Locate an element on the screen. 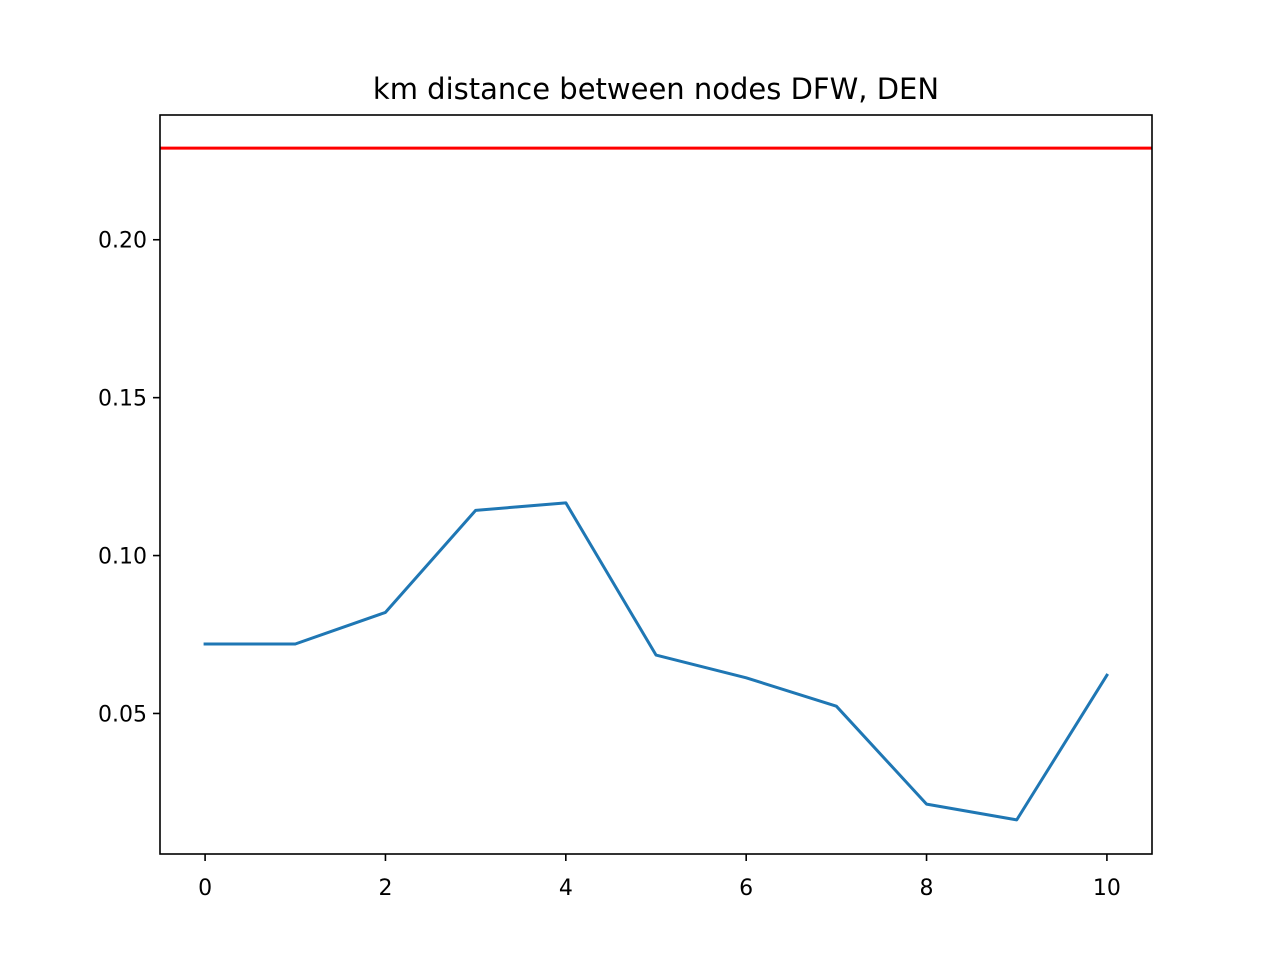 The width and height of the screenshot is (1280, 960). y-tick-label: 0.20 is located at coordinates (122, 241).